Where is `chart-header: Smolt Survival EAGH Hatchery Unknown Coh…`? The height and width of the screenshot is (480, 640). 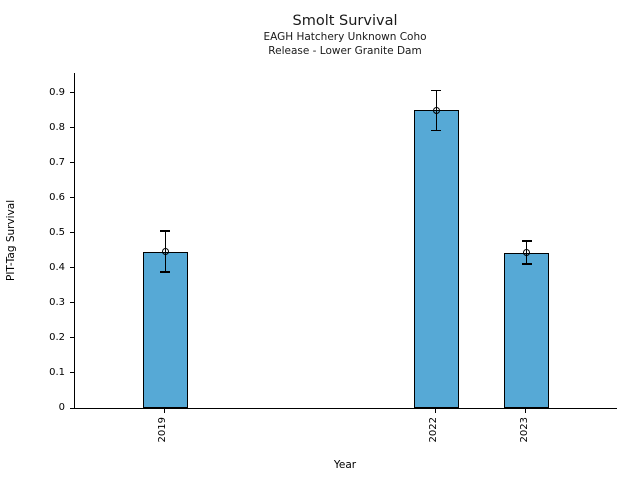 chart-header: Smolt Survival EAGH Hatchery Unknown Coh… is located at coordinates (345, 34).